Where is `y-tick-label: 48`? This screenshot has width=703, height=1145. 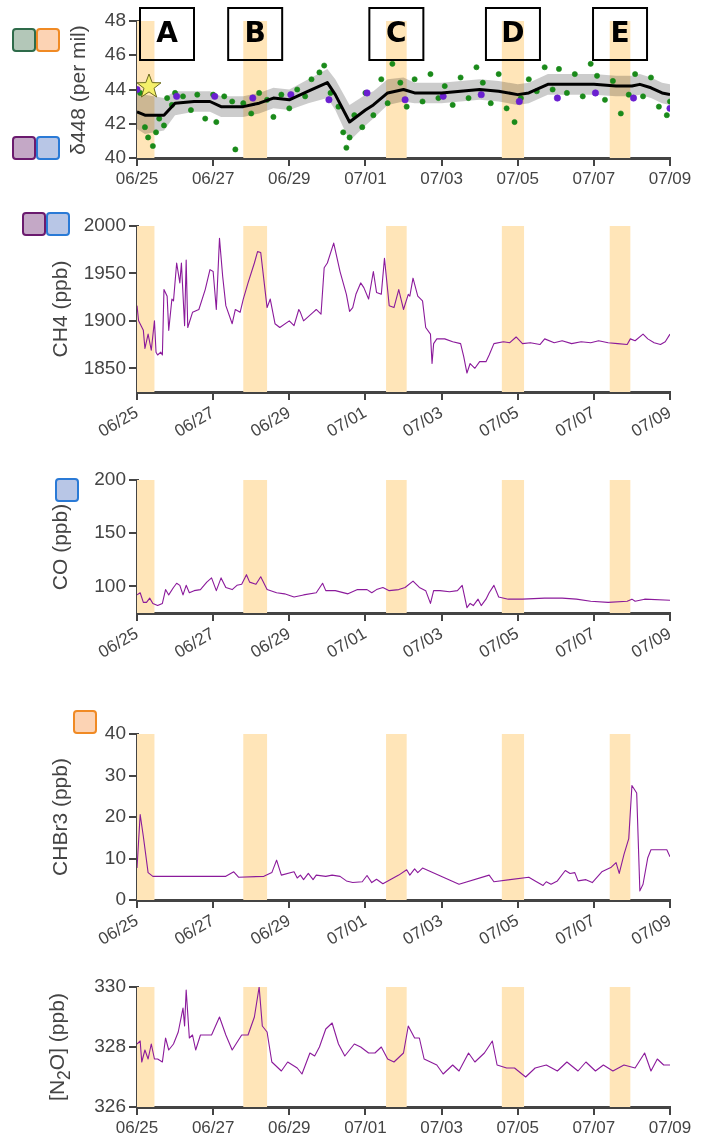
y-tick-label: 48 is located at coordinates (115, 20).